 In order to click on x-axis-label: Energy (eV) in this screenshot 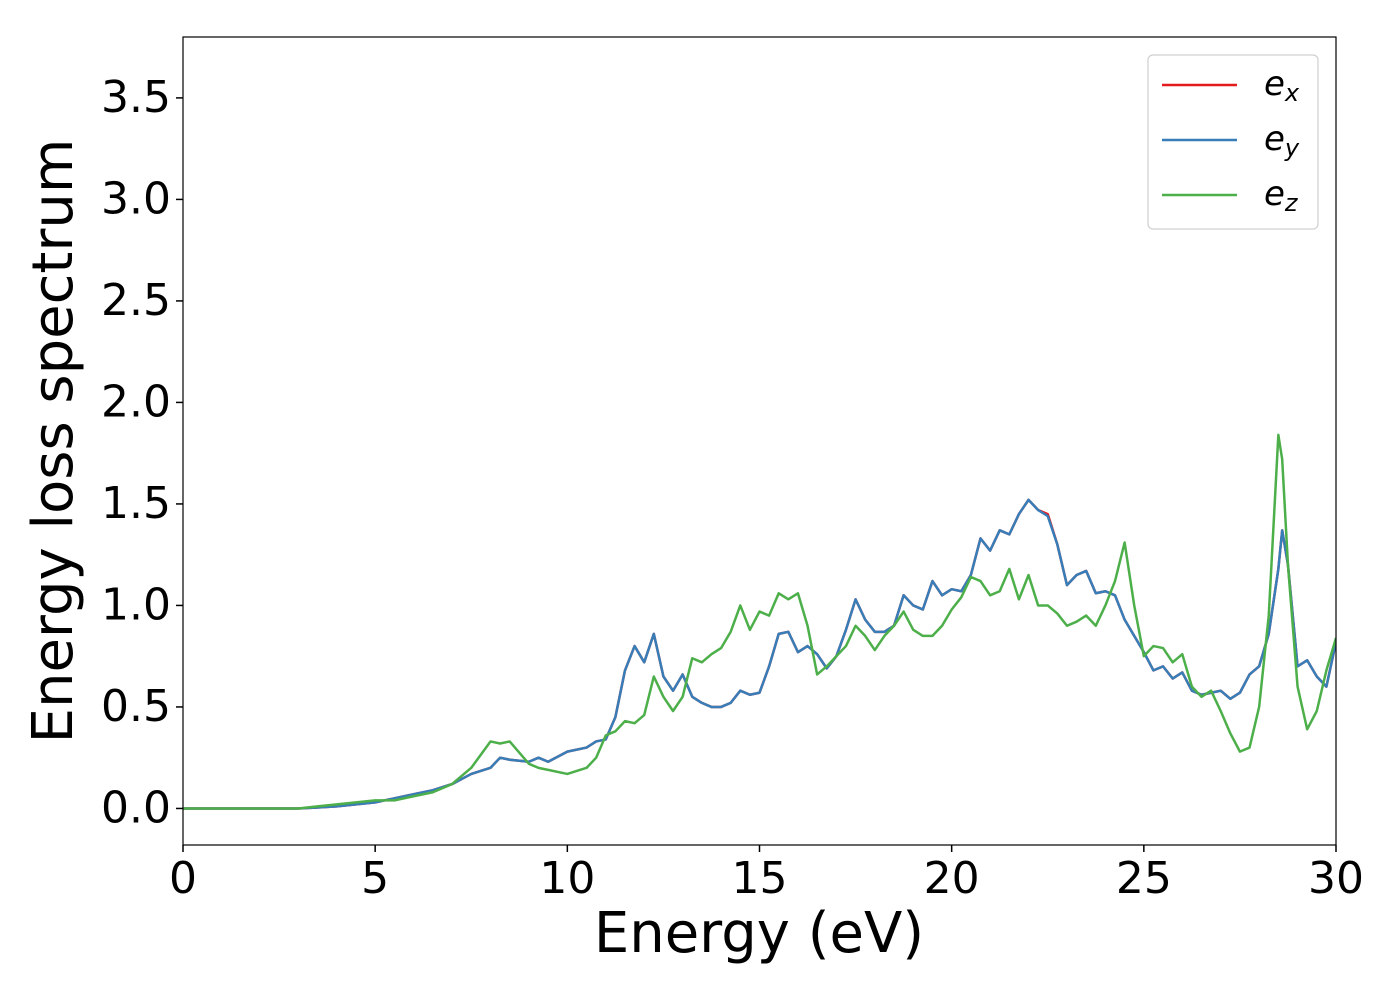, I will do `click(759, 933)`.